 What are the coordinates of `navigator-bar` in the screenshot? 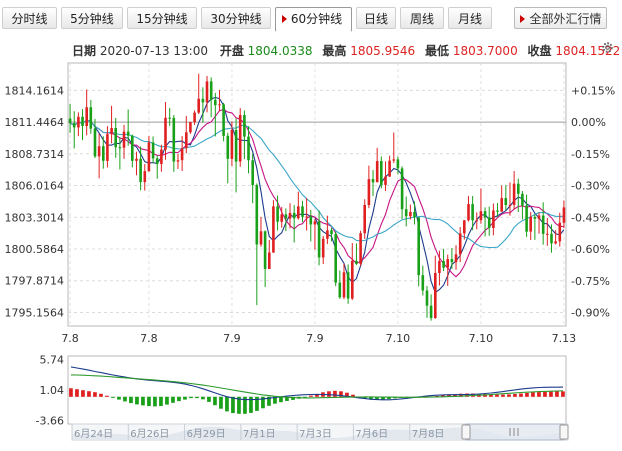 It's located at (320, 432).